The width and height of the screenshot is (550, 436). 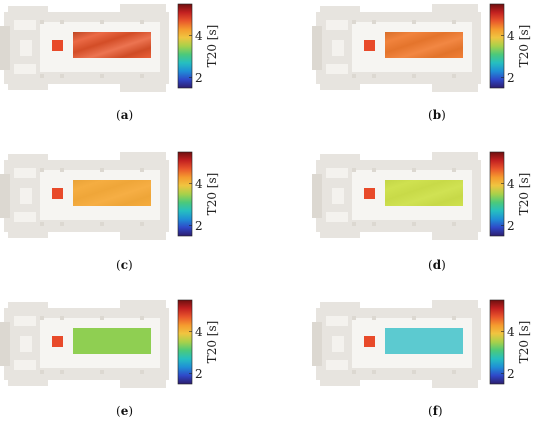 I want to click on panel-d: 2 4 T20 [s], so click(x=431, y=218).